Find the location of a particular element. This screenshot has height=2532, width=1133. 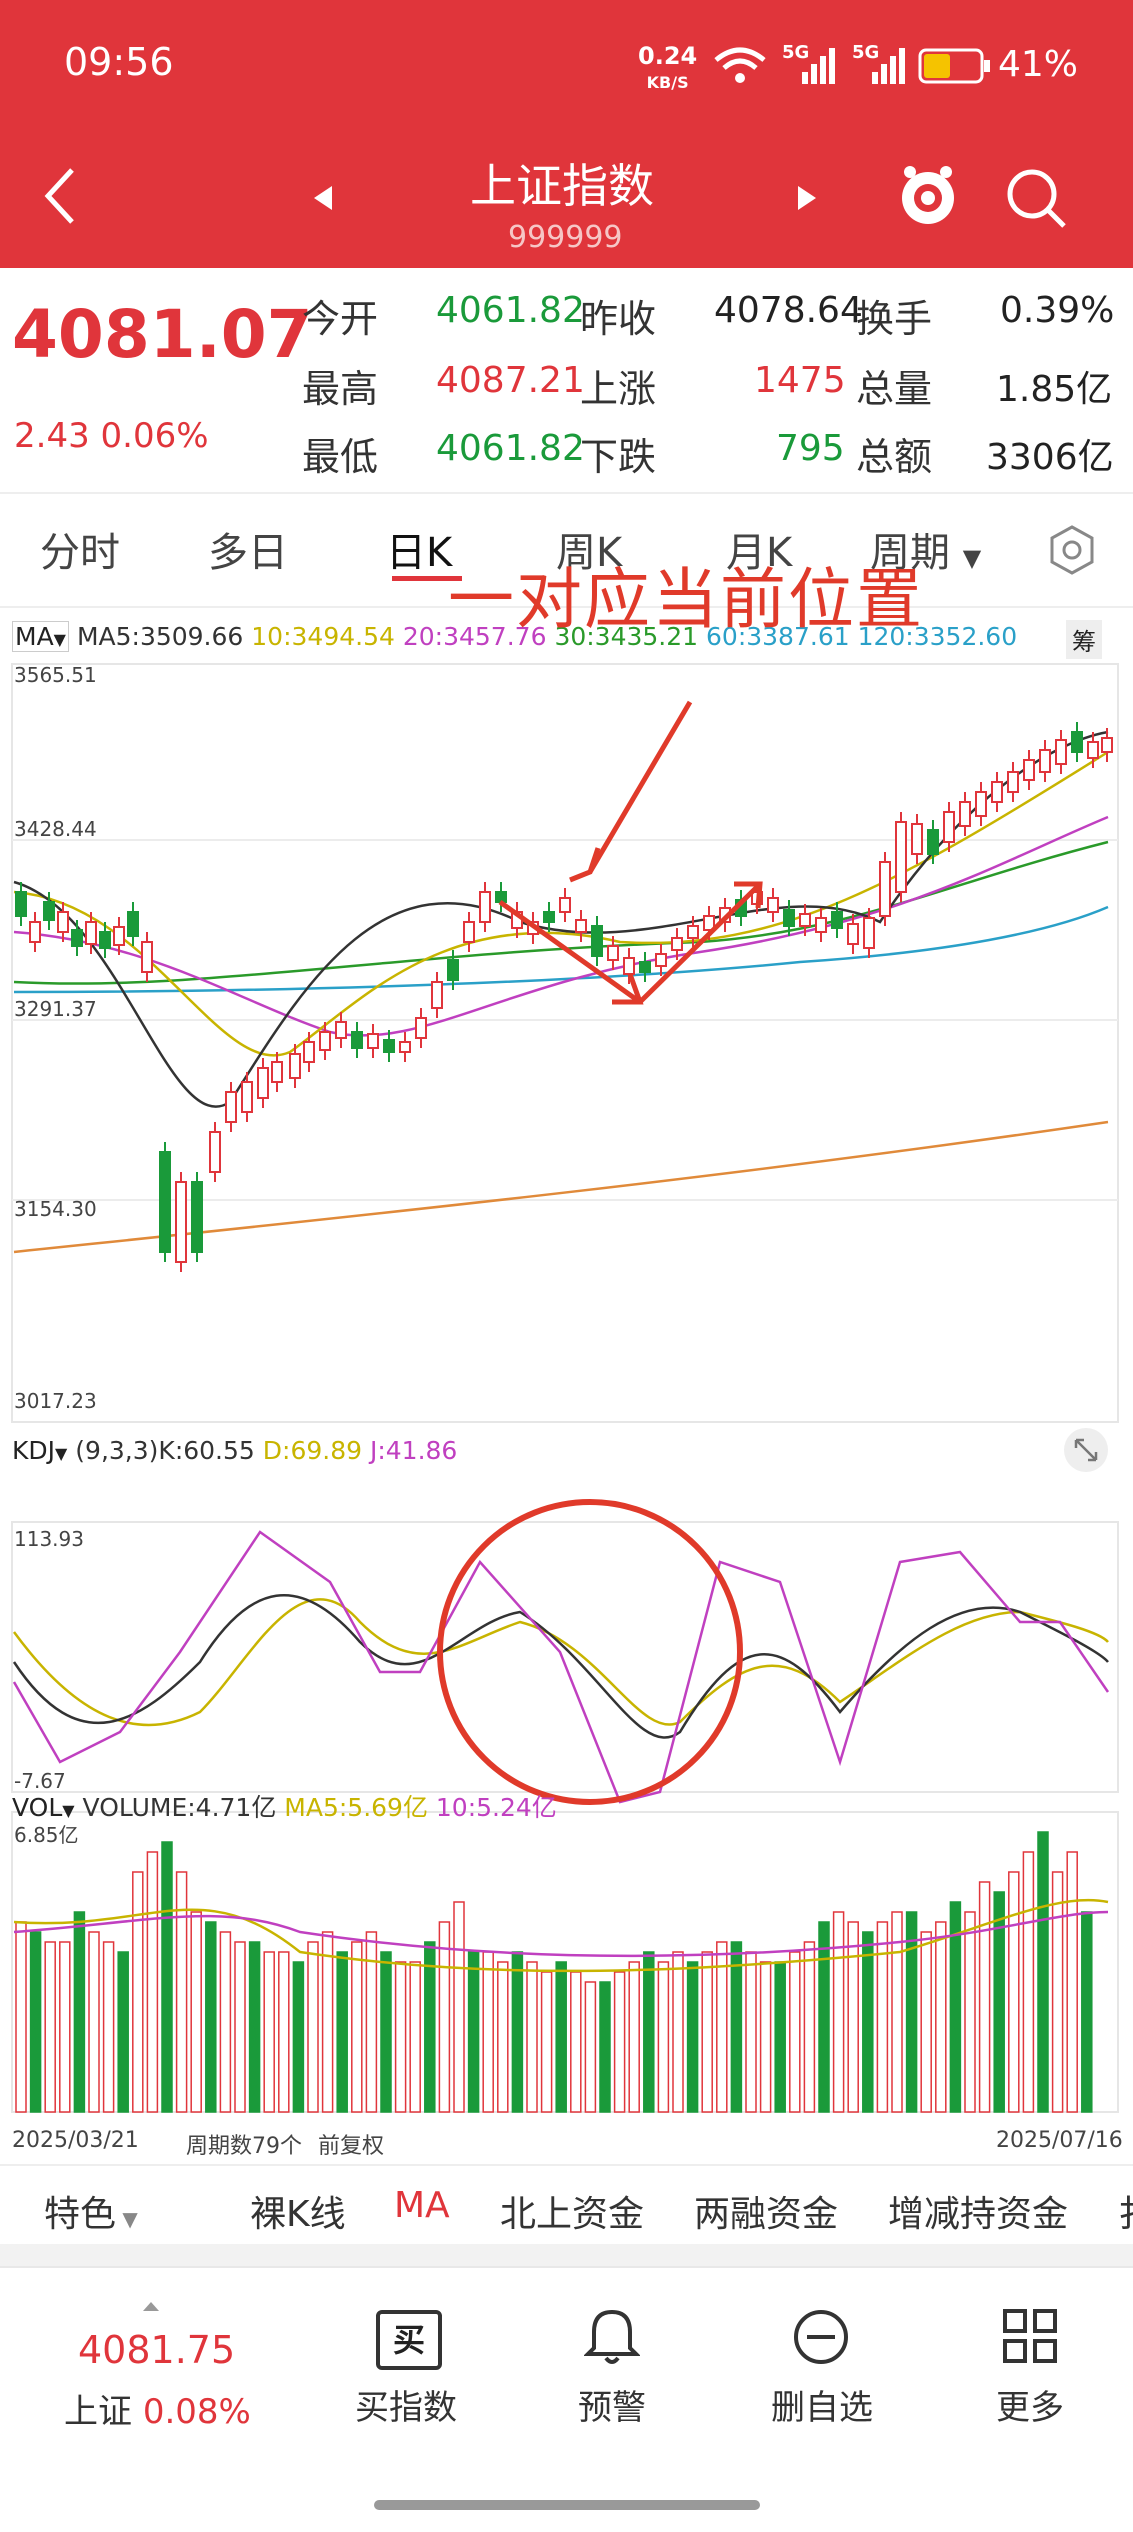

feature-holdings: 增减持资金 is located at coordinates (978, 2214).